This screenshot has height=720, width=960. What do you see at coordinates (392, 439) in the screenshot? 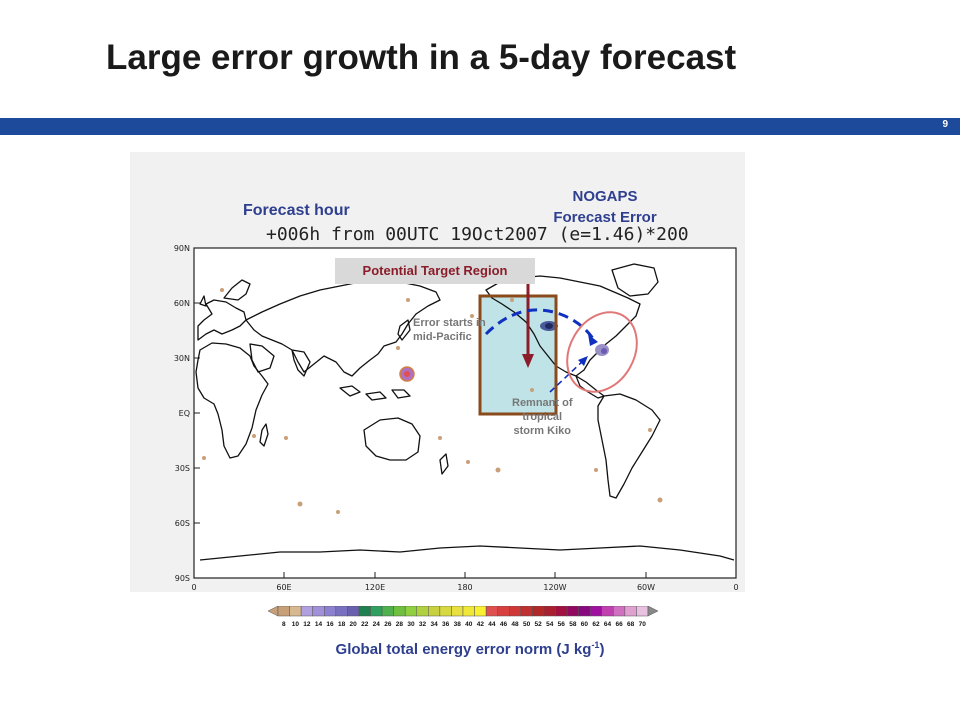
I see `australia-coast` at bounding box center [392, 439].